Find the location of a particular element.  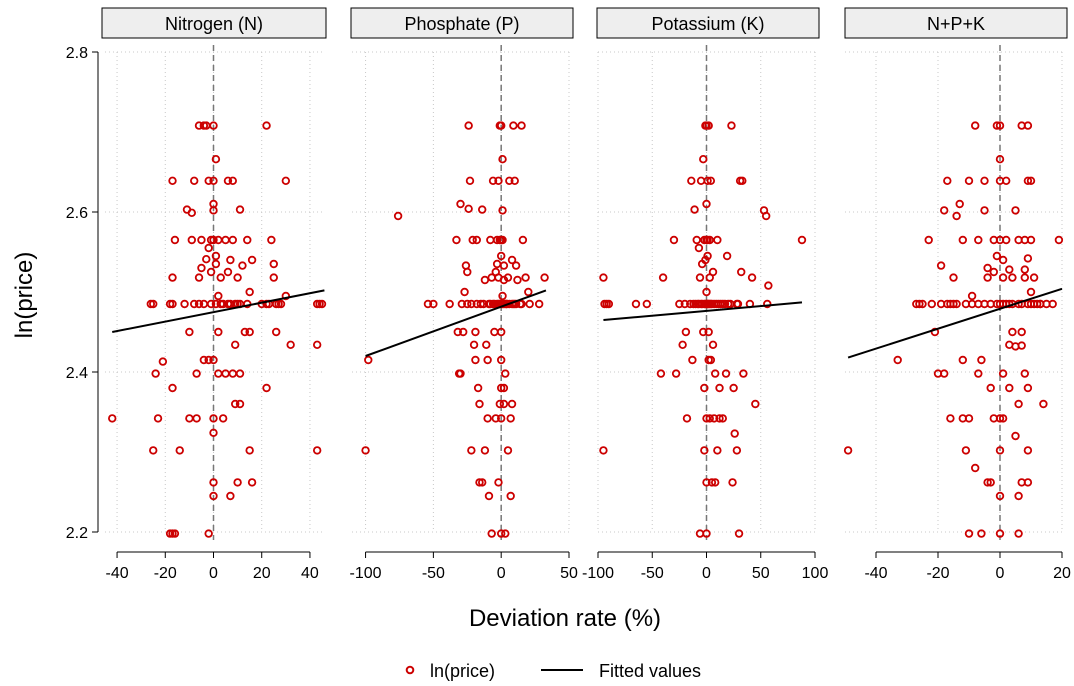

x-tick-label: 20 is located at coordinates (1062, 573).